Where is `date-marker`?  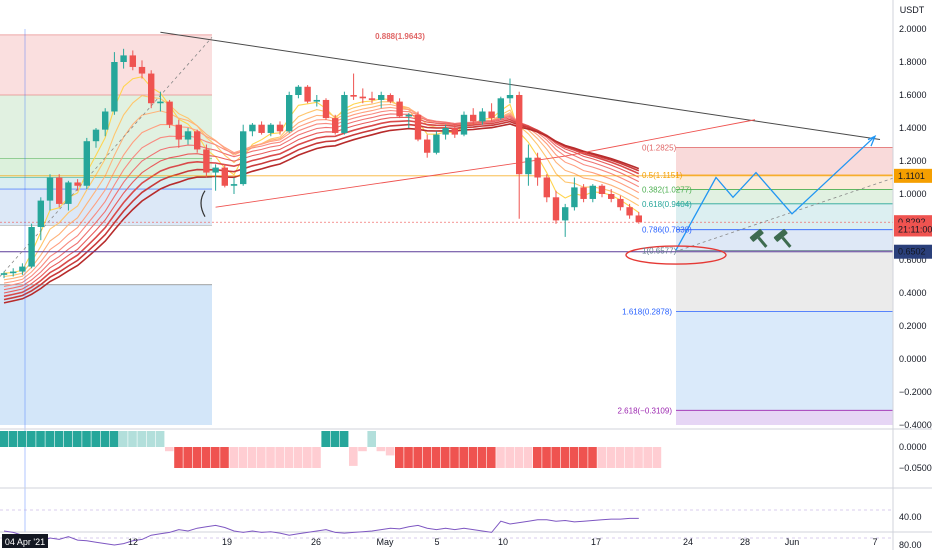 date-marker is located at coordinates (25, 541).